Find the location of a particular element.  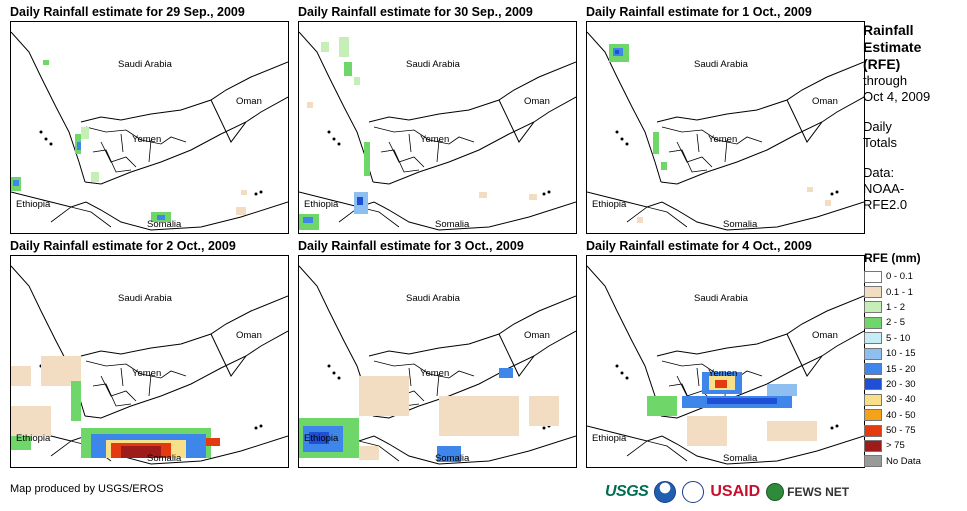

legend-source-1: NOAA- is located at coordinates (884, 188).